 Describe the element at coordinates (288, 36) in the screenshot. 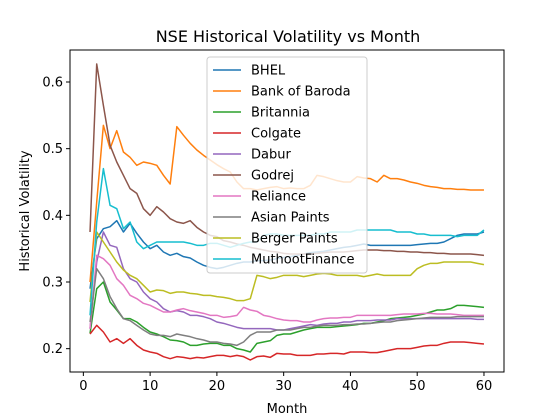

I see `chart-title: NSE Historical Volatility vs Month` at that location.